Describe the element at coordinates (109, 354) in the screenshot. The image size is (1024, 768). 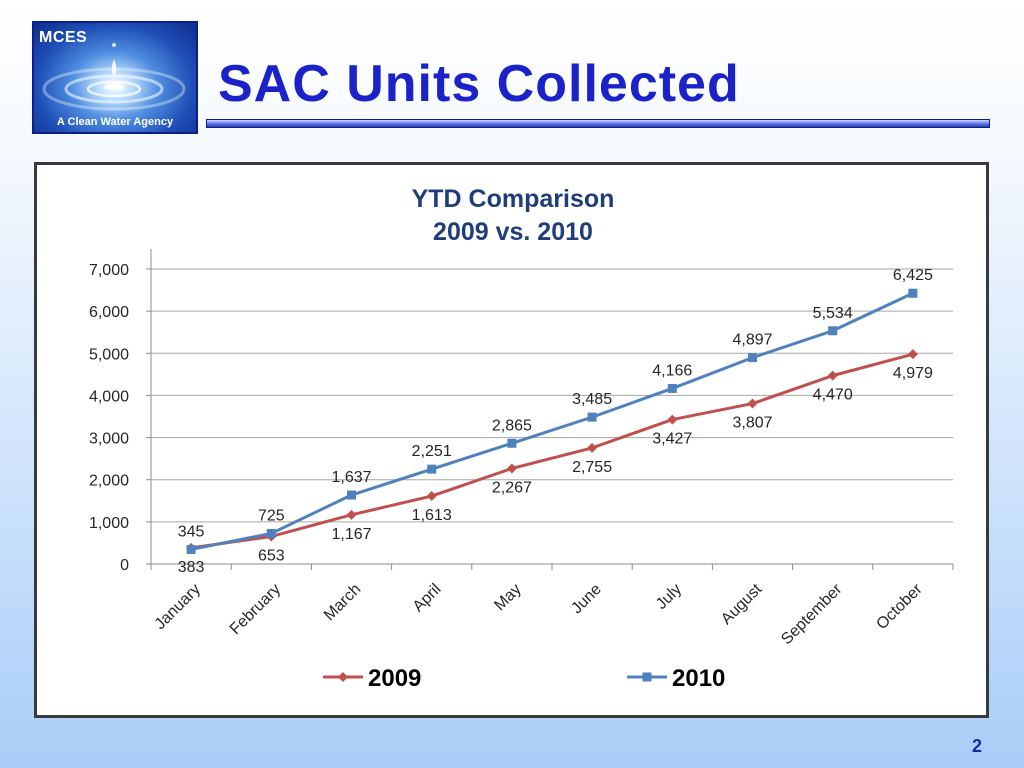
I see `y-tick-label: 5,000` at that location.